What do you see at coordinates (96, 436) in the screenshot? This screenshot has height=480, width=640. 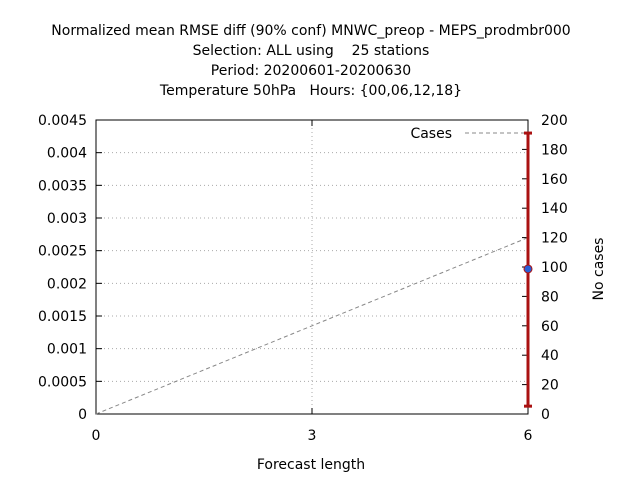 I see `x-tick-label: 0` at bounding box center [96, 436].